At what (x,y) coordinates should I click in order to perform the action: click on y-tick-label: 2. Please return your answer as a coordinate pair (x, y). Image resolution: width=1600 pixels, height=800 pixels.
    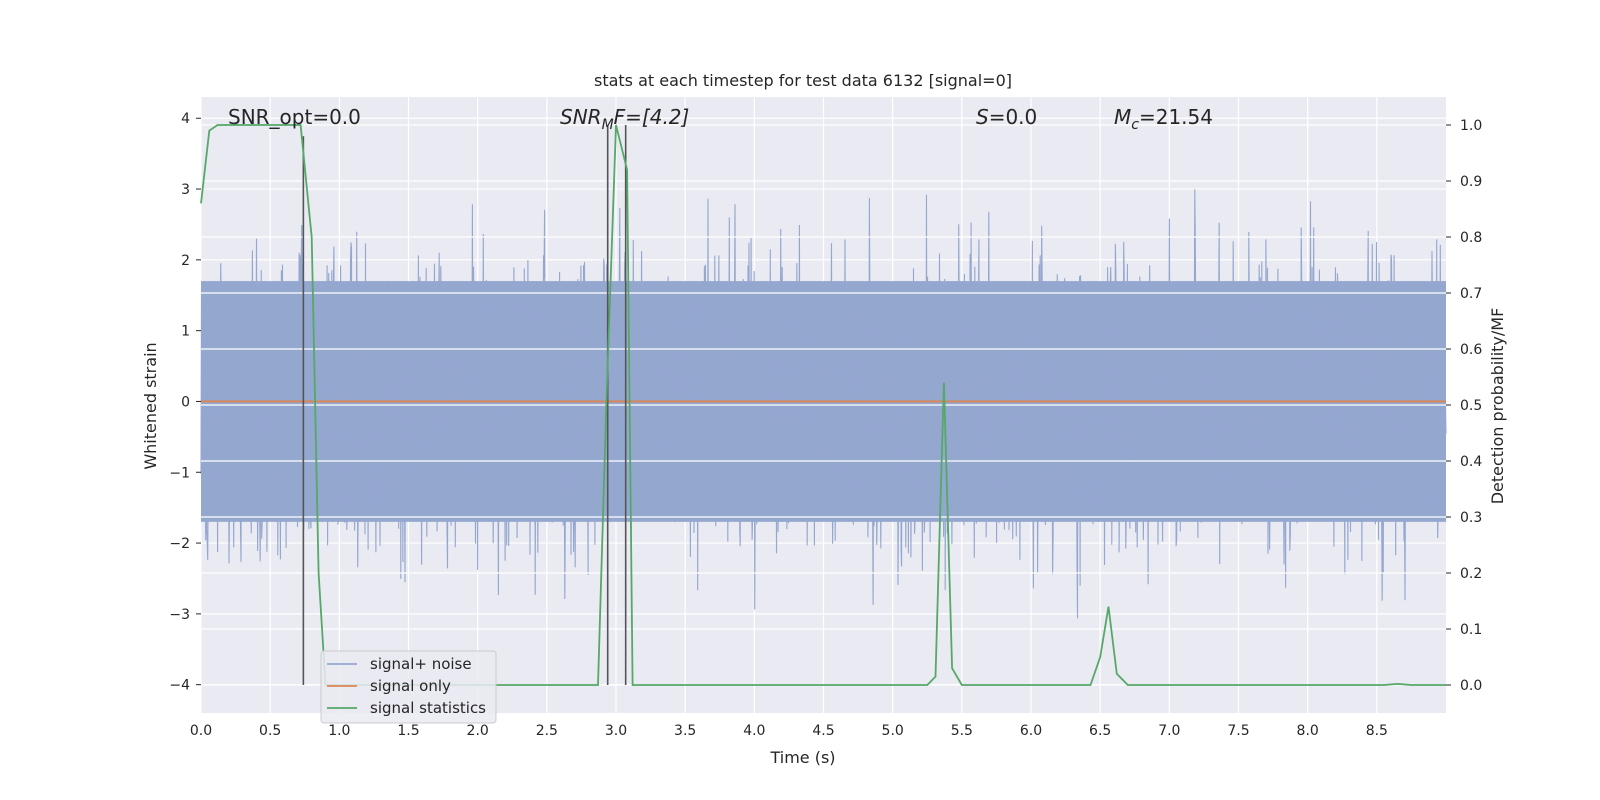
    Looking at the image, I should click on (185, 261).